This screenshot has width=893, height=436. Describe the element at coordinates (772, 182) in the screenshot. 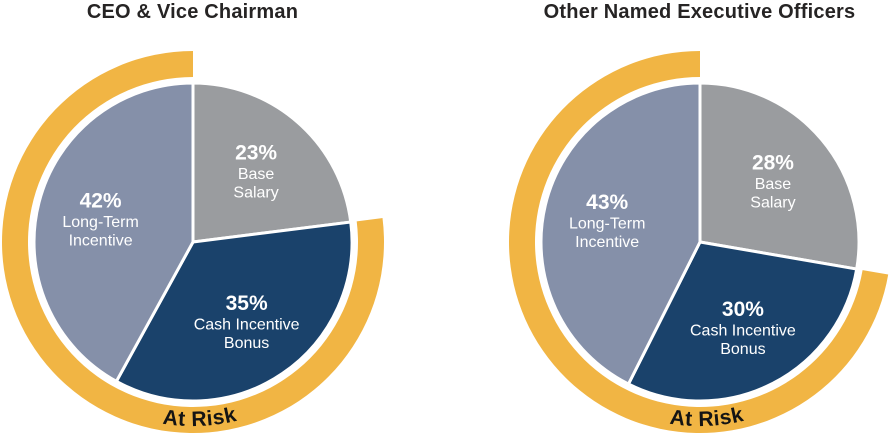

I see `slice-label-base-salary: 28% Base Salary` at that location.